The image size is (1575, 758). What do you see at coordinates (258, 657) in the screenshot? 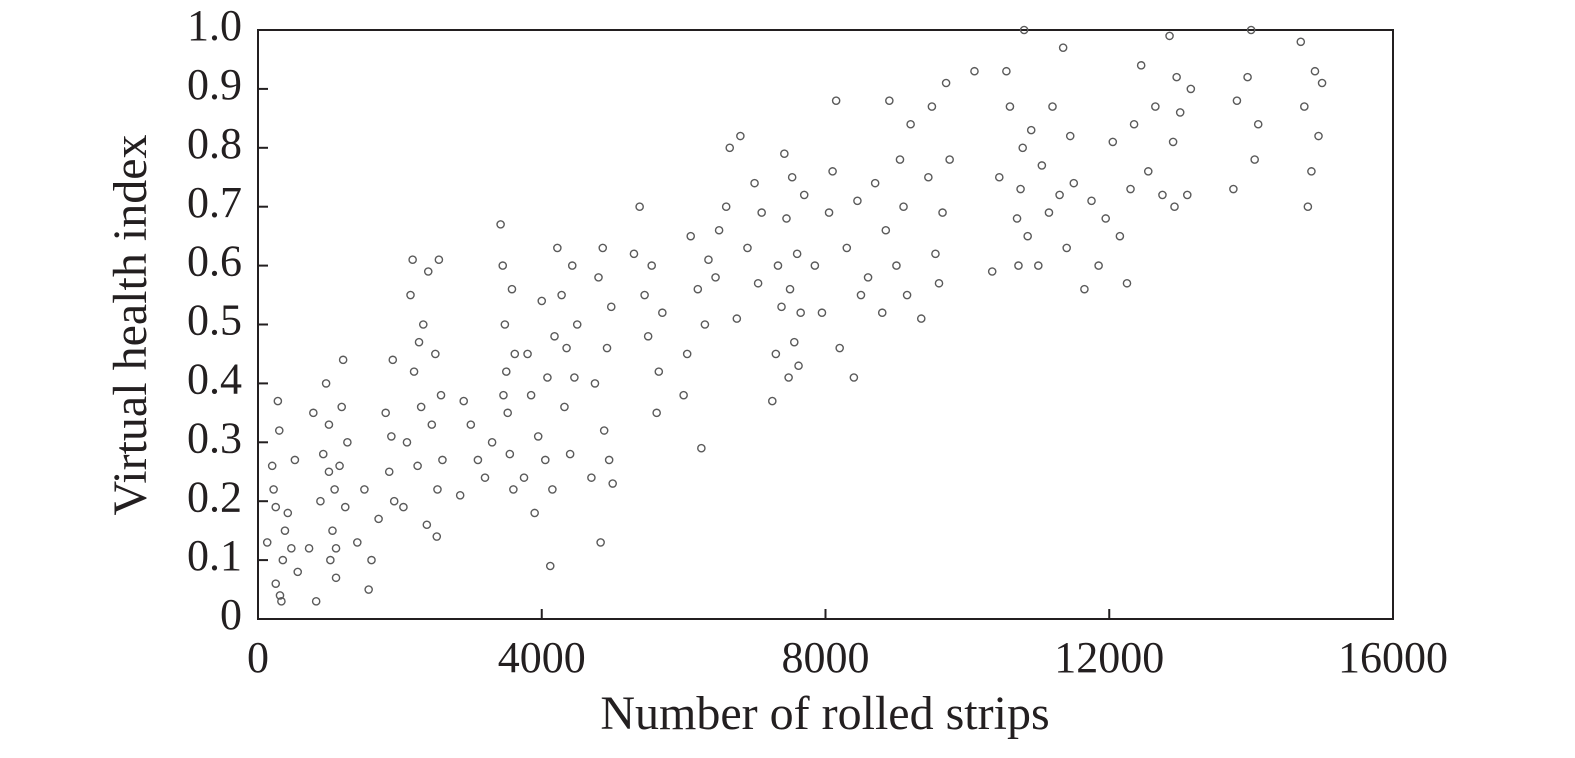
I see `x-tick-label: 0` at bounding box center [258, 657].